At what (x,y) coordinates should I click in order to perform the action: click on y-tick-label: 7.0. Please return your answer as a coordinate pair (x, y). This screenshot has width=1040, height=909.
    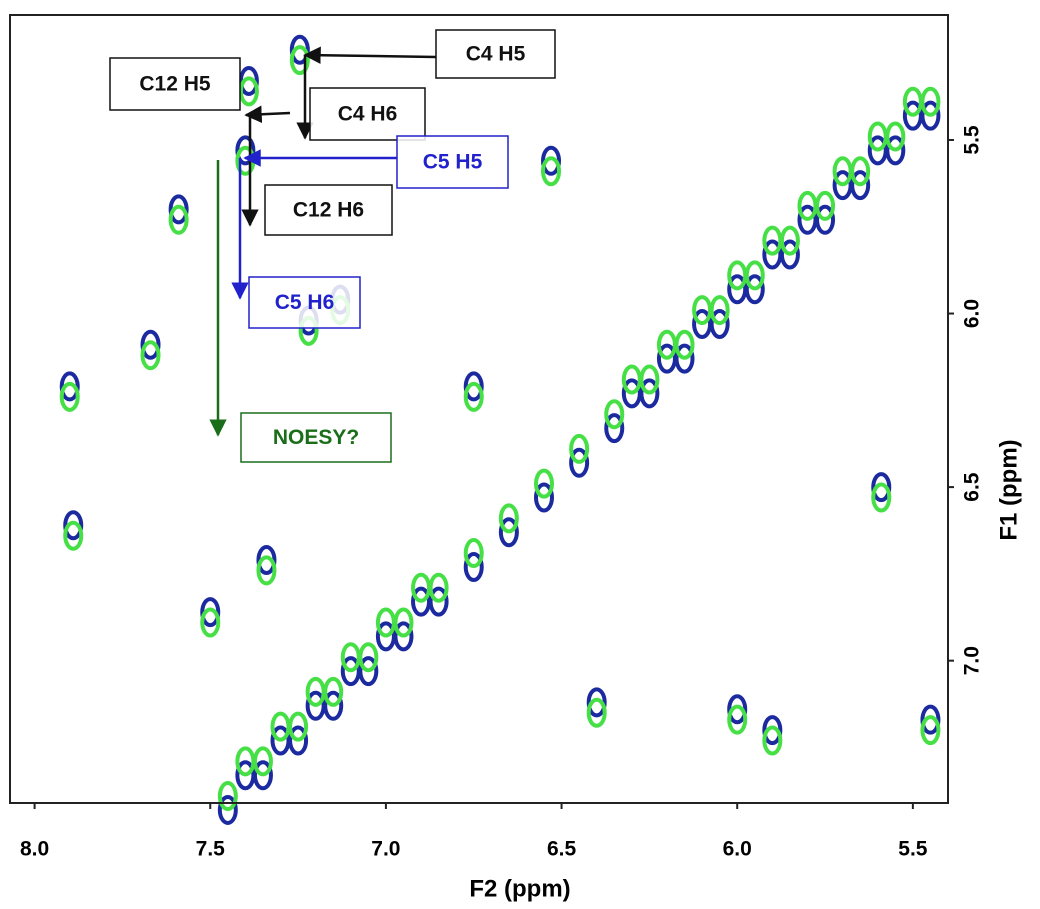
    Looking at the image, I should click on (972, 660).